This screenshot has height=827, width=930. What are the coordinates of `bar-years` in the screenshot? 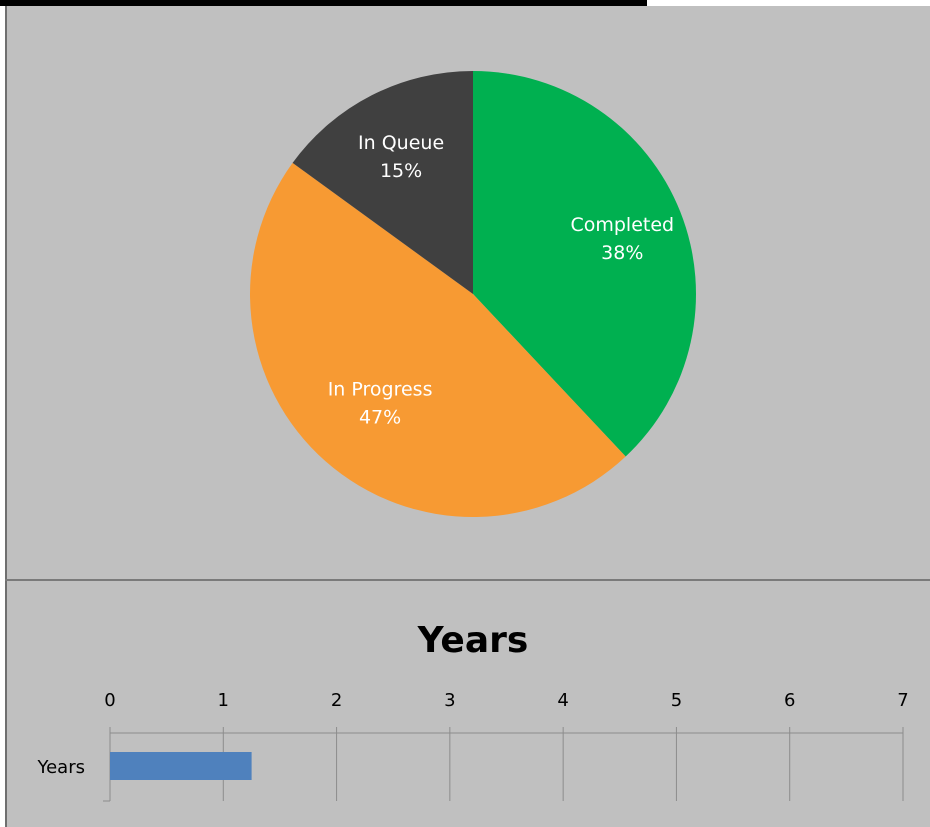 It's located at (181, 766).